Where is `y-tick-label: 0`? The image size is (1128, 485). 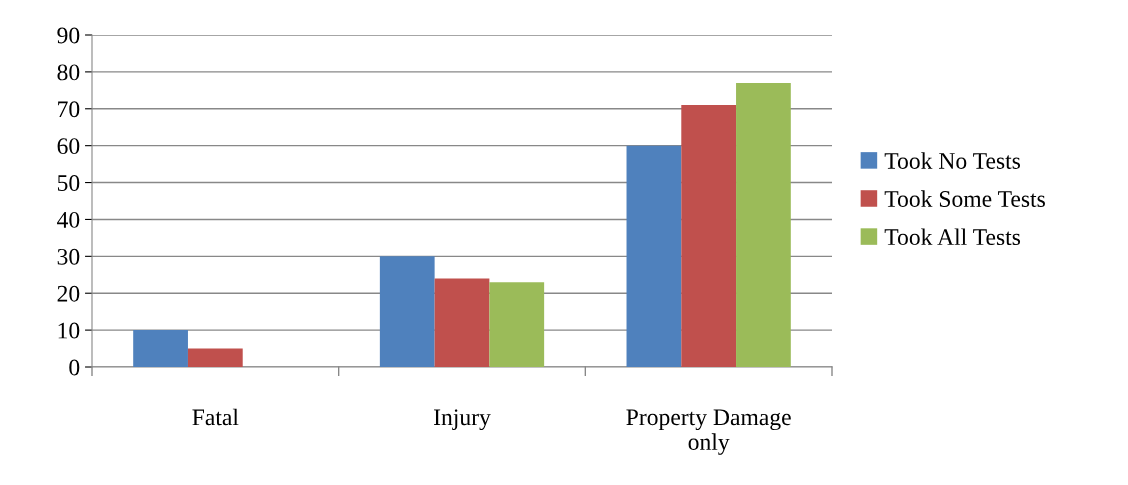 y-tick-label: 0 is located at coordinates (74, 367).